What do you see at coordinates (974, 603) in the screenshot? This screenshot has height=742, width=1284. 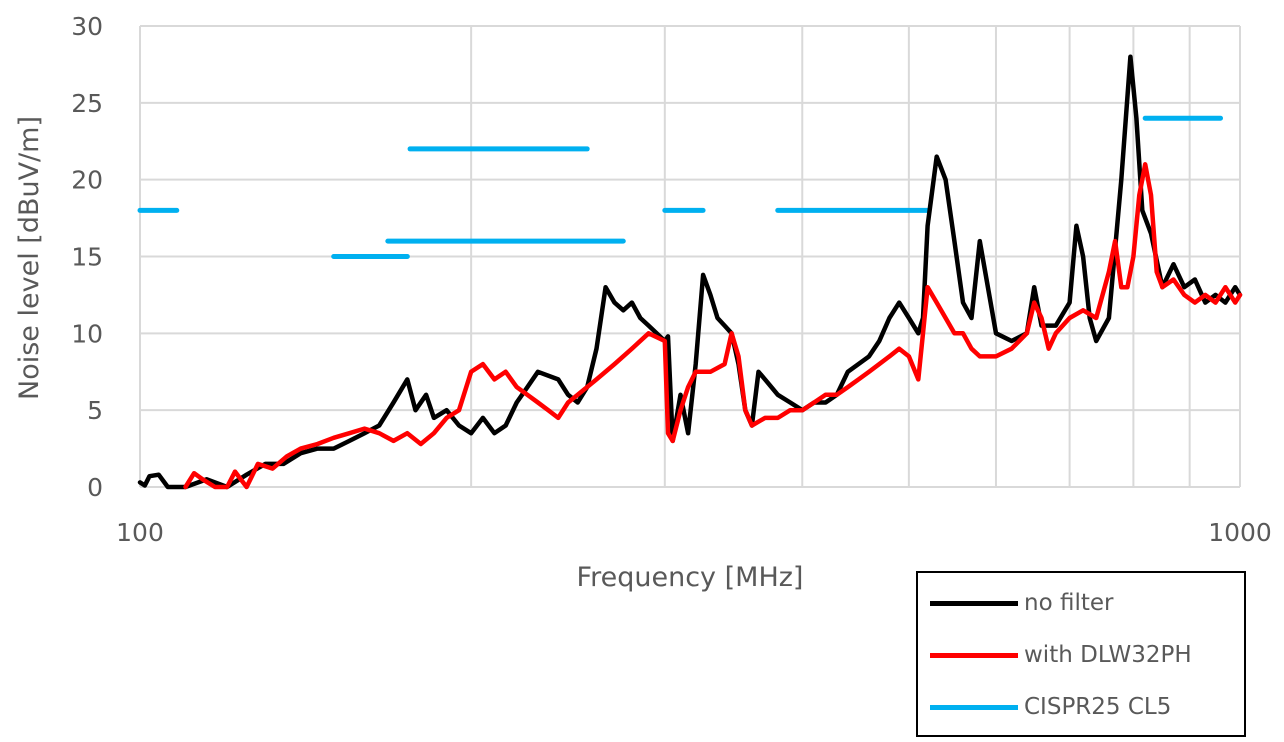 I see `legend-swatch-no-filter` at bounding box center [974, 603].